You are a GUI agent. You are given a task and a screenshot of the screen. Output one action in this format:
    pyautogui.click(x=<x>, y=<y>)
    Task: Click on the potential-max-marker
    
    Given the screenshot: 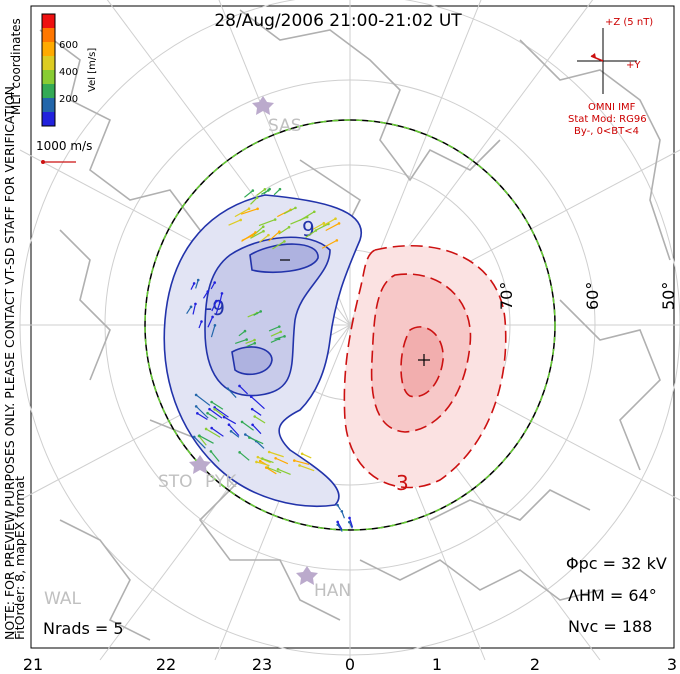 What is the action you would take?
    pyautogui.click(x=424, y=360)
    